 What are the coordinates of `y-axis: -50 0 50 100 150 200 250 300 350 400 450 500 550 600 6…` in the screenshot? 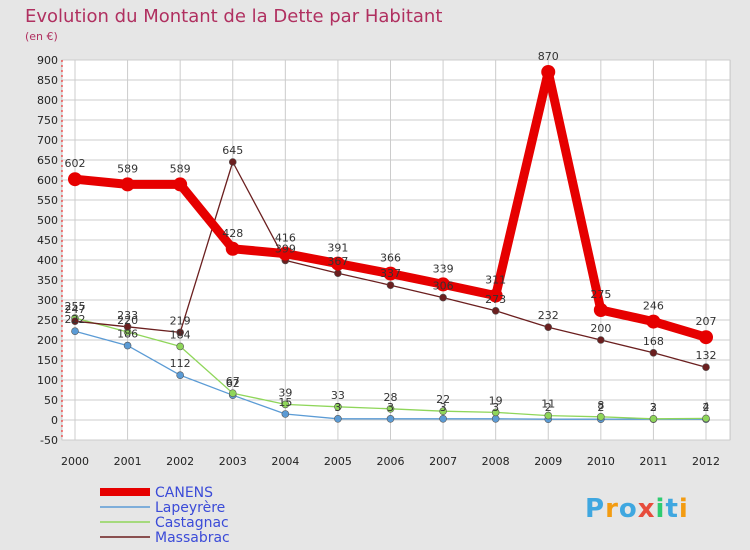 It's located at (50, 250).